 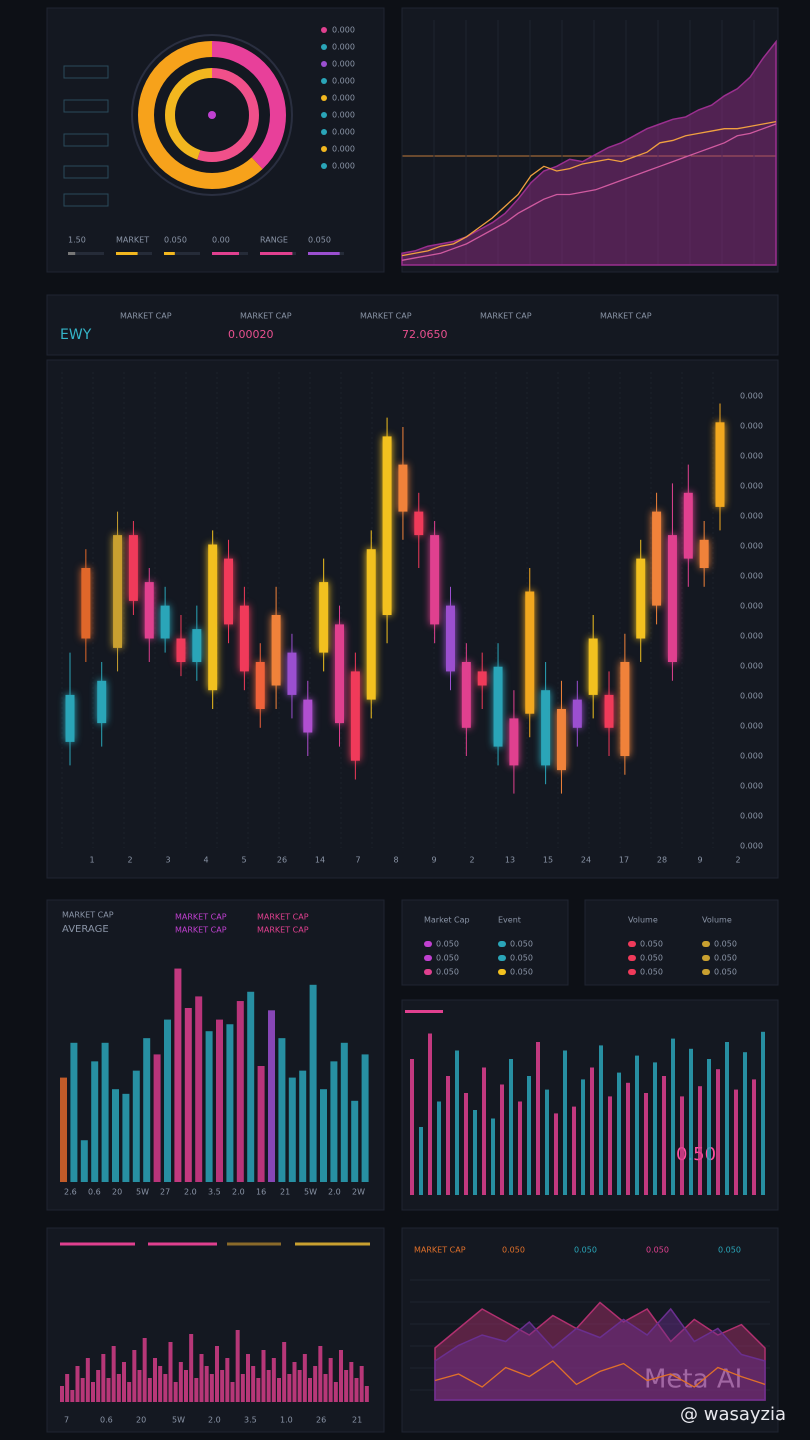 I want to click on x-tick-label: 0.6, so click(x=94, y=1192).